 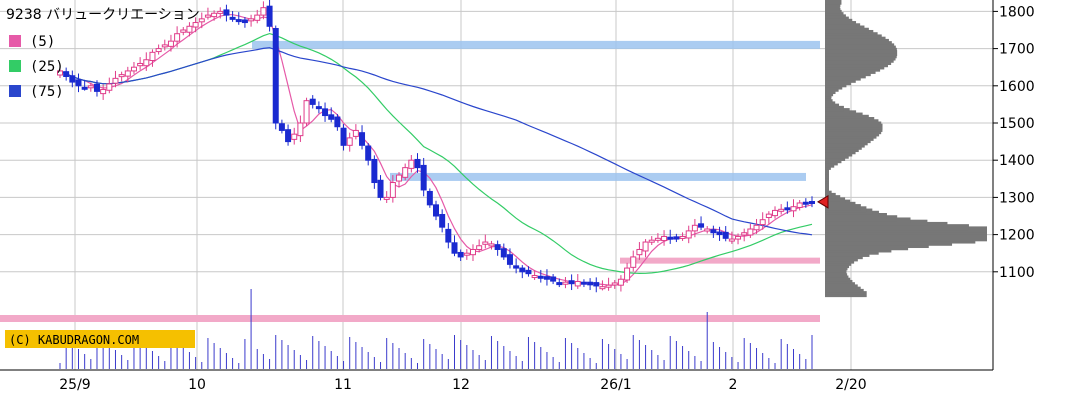 What do you see at coordinates (343, 385) in the screenshot?
I see `x-tick-label: 11` at bounding box center [343, 385].